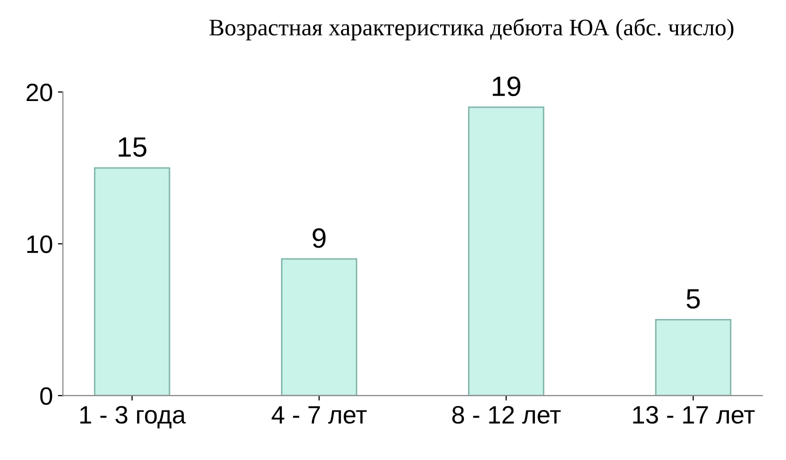  I want to click on x-tick-label: 8 - 12 лет, so click(506, 415).